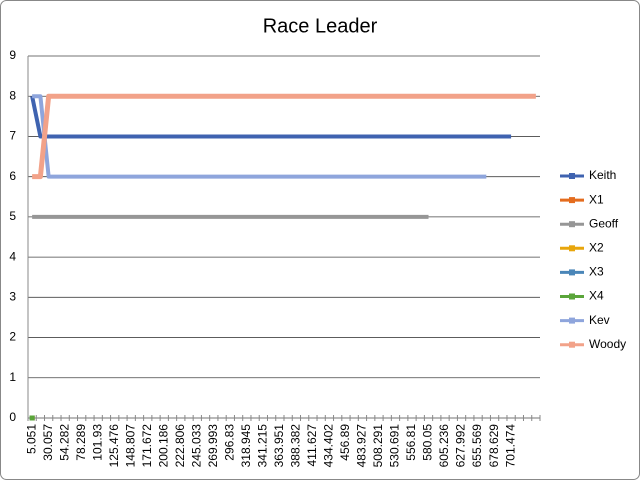 This screenshot has width=640, height=485. What do you see at coordinates (510, 446) in the screenshot?
I see `x-tick-label: 701.474` at bounding box center [510, 446].